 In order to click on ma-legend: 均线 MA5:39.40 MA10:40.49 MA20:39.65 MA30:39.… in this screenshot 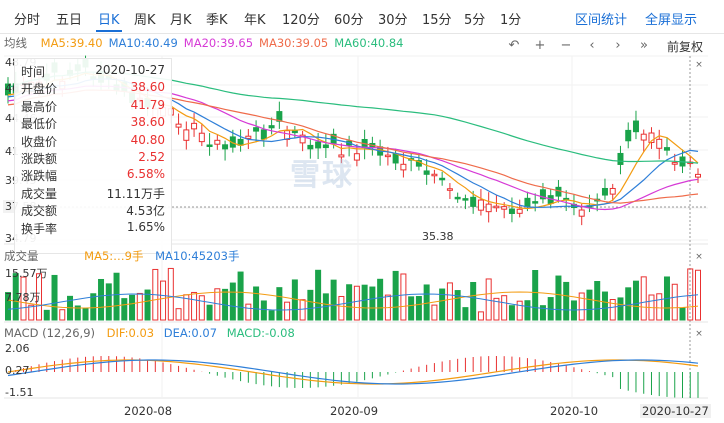, I will do `click(204, 43)`.